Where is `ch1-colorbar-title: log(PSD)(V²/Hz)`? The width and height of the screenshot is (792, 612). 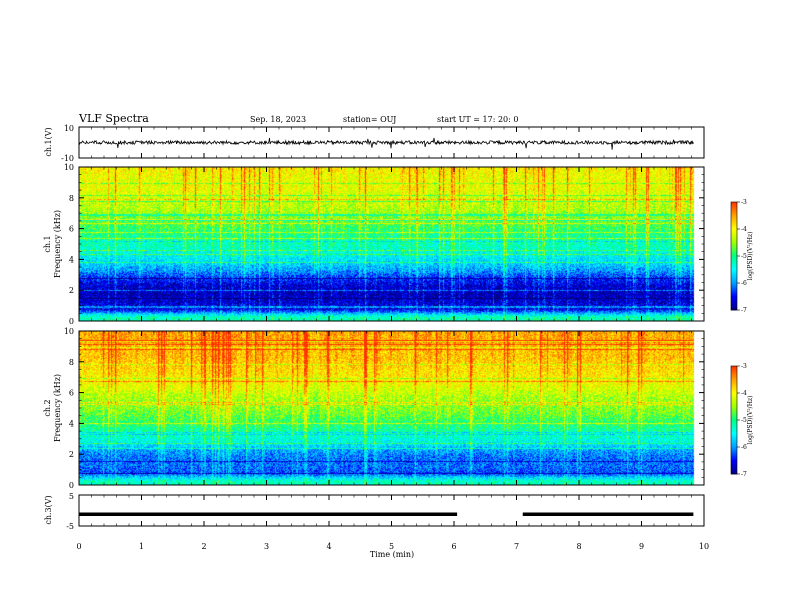 ch1-colorbar-title: log(PSD)(V²/Hz) is located at coordinates (750, 256).